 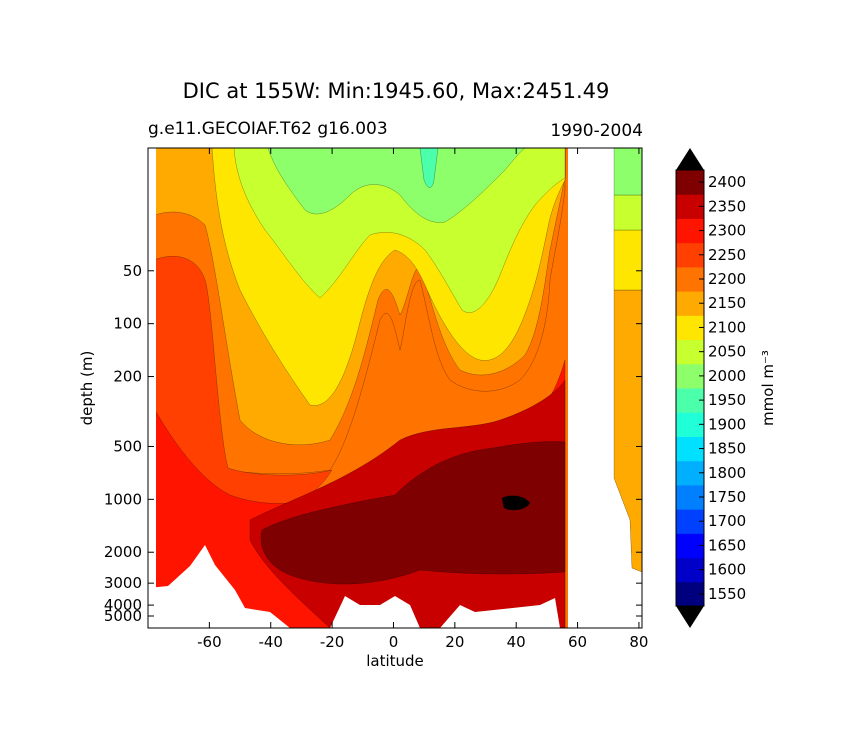 What do you see at coordinates (396, 185) in the screenshot?
I see `contour-band-2000` at bounding box center [396, 185].